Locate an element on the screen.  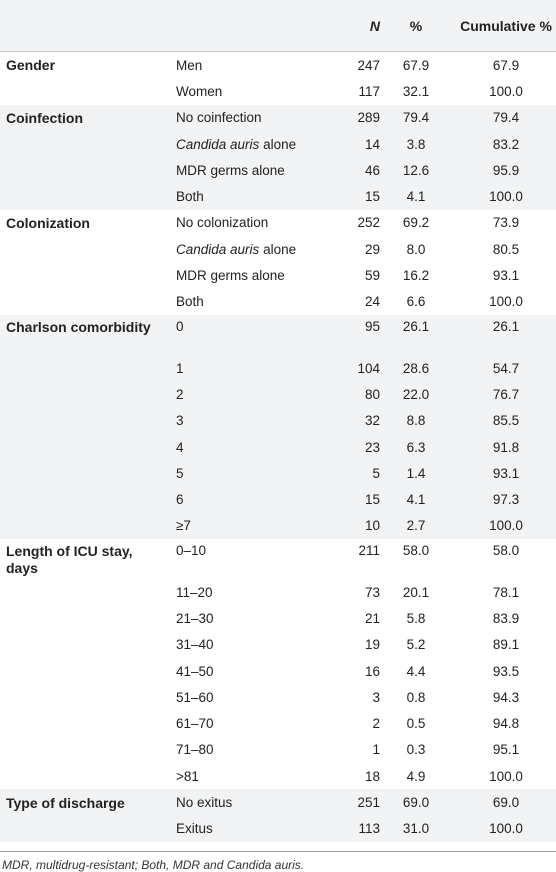
row-category-text: 5 is located at coordinates (180, 473).